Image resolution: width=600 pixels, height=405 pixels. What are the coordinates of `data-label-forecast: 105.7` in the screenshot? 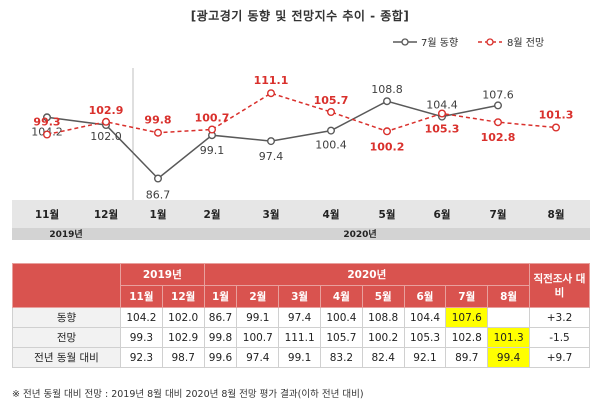 It's located at (331, 100).